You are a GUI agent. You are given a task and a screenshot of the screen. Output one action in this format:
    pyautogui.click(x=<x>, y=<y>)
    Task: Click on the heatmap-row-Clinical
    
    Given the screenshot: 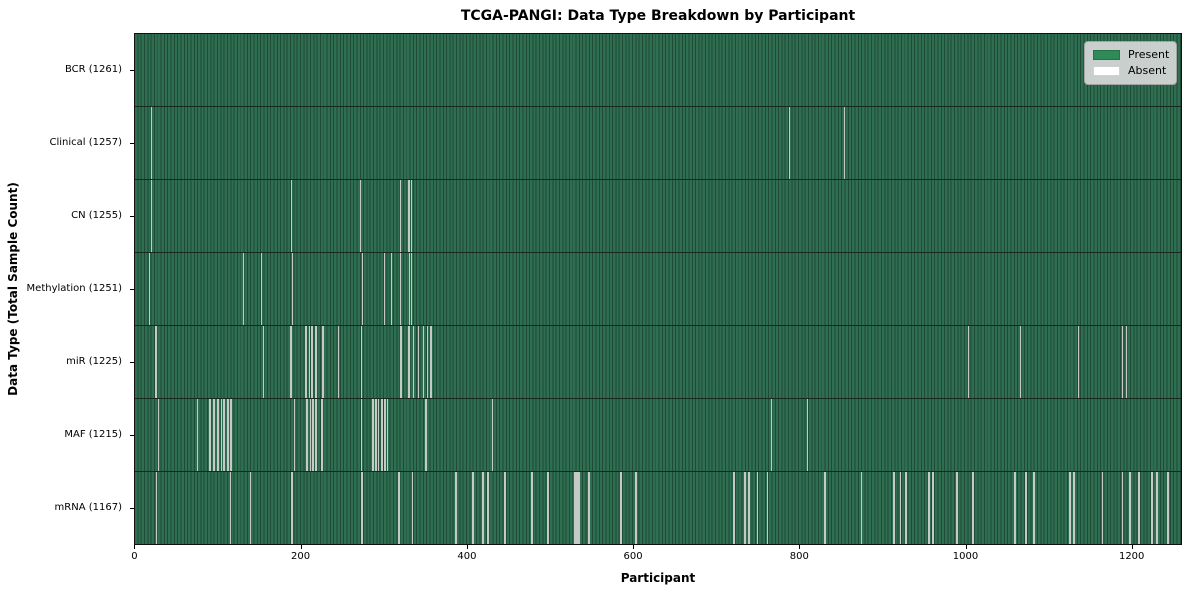 What is the action you would take?
    pyautogui.click(x=658, y=143)
    